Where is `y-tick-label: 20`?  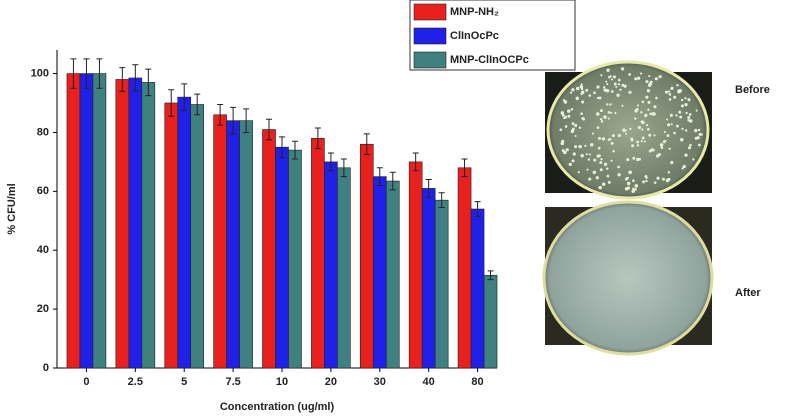 y-tick-label: 20 is located at coordinates (43, 309).